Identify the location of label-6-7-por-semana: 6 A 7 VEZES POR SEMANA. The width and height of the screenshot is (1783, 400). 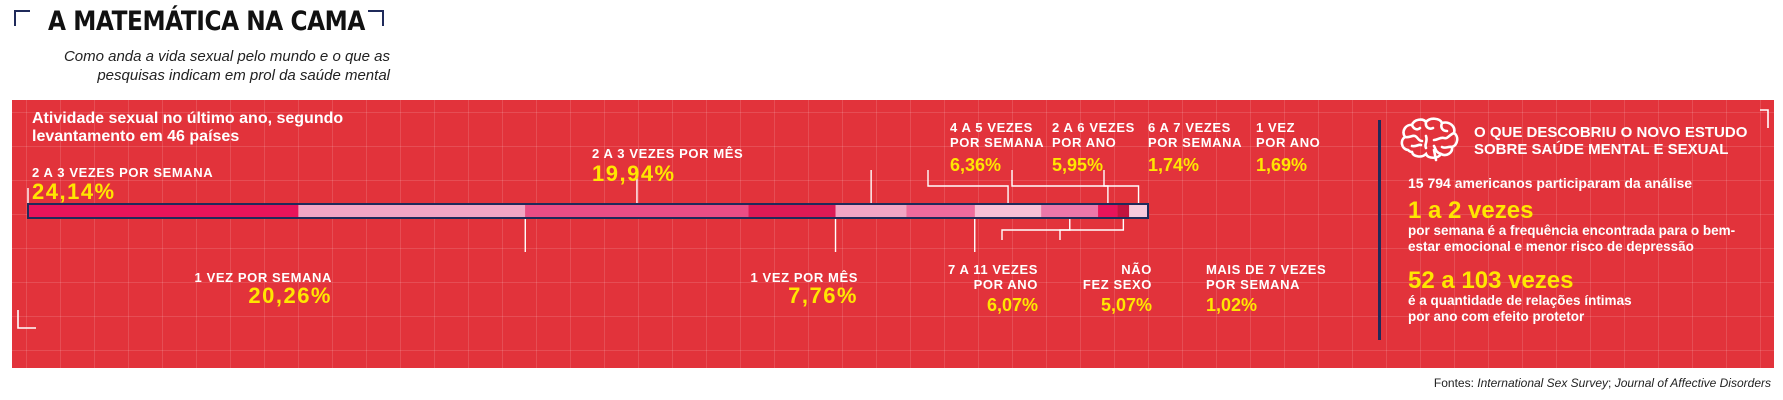
(1195, 135).